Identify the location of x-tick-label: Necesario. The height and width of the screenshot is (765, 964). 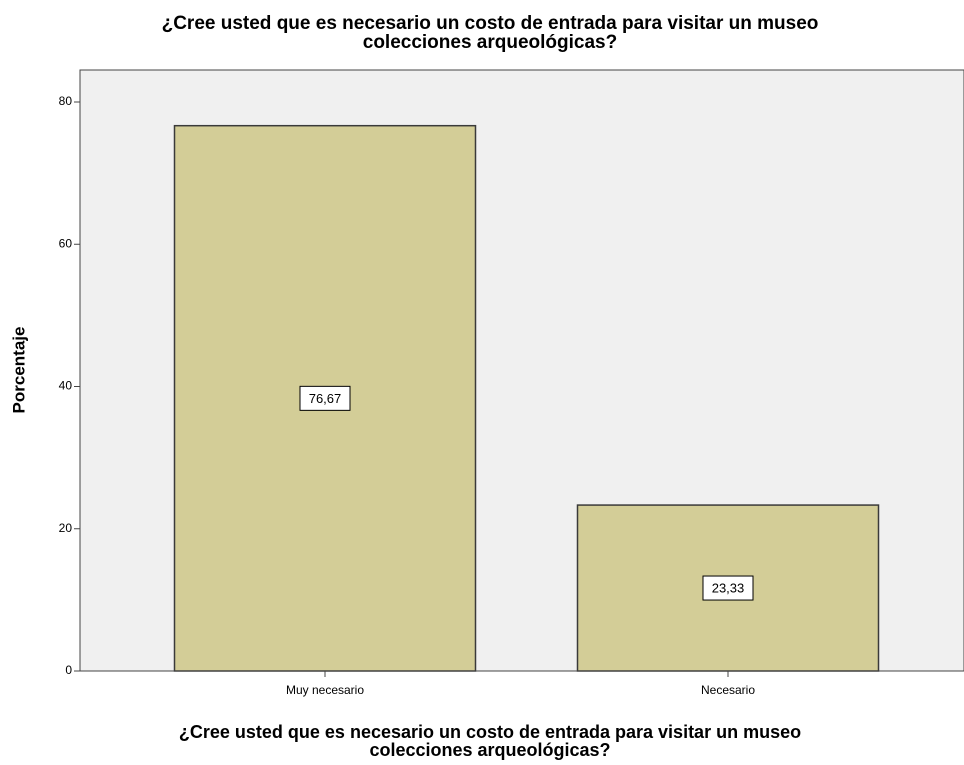
(728, 690).